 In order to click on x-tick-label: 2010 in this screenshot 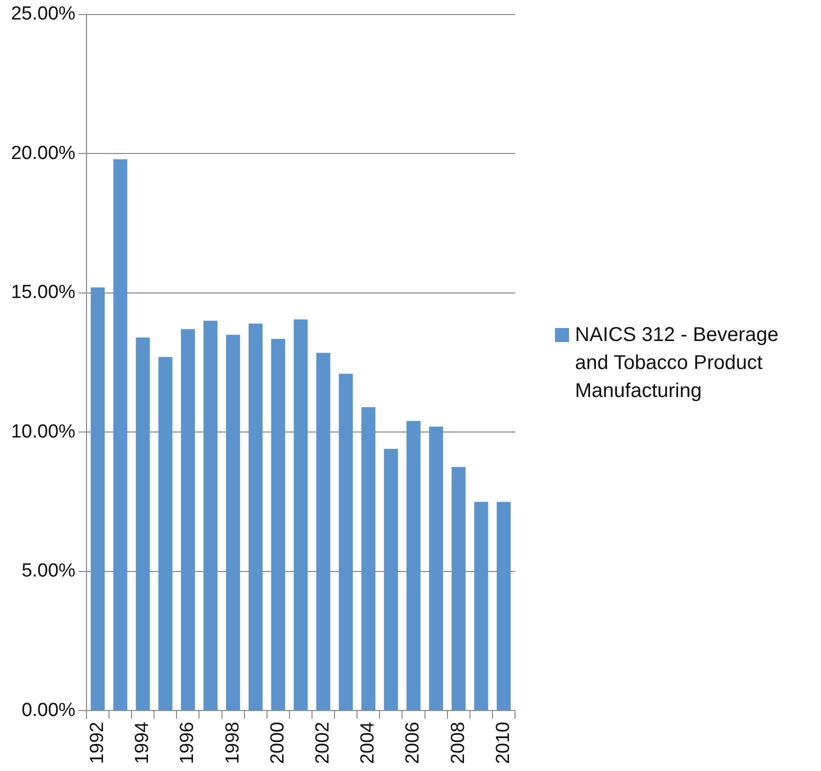, I will do `click(503, 743)`.